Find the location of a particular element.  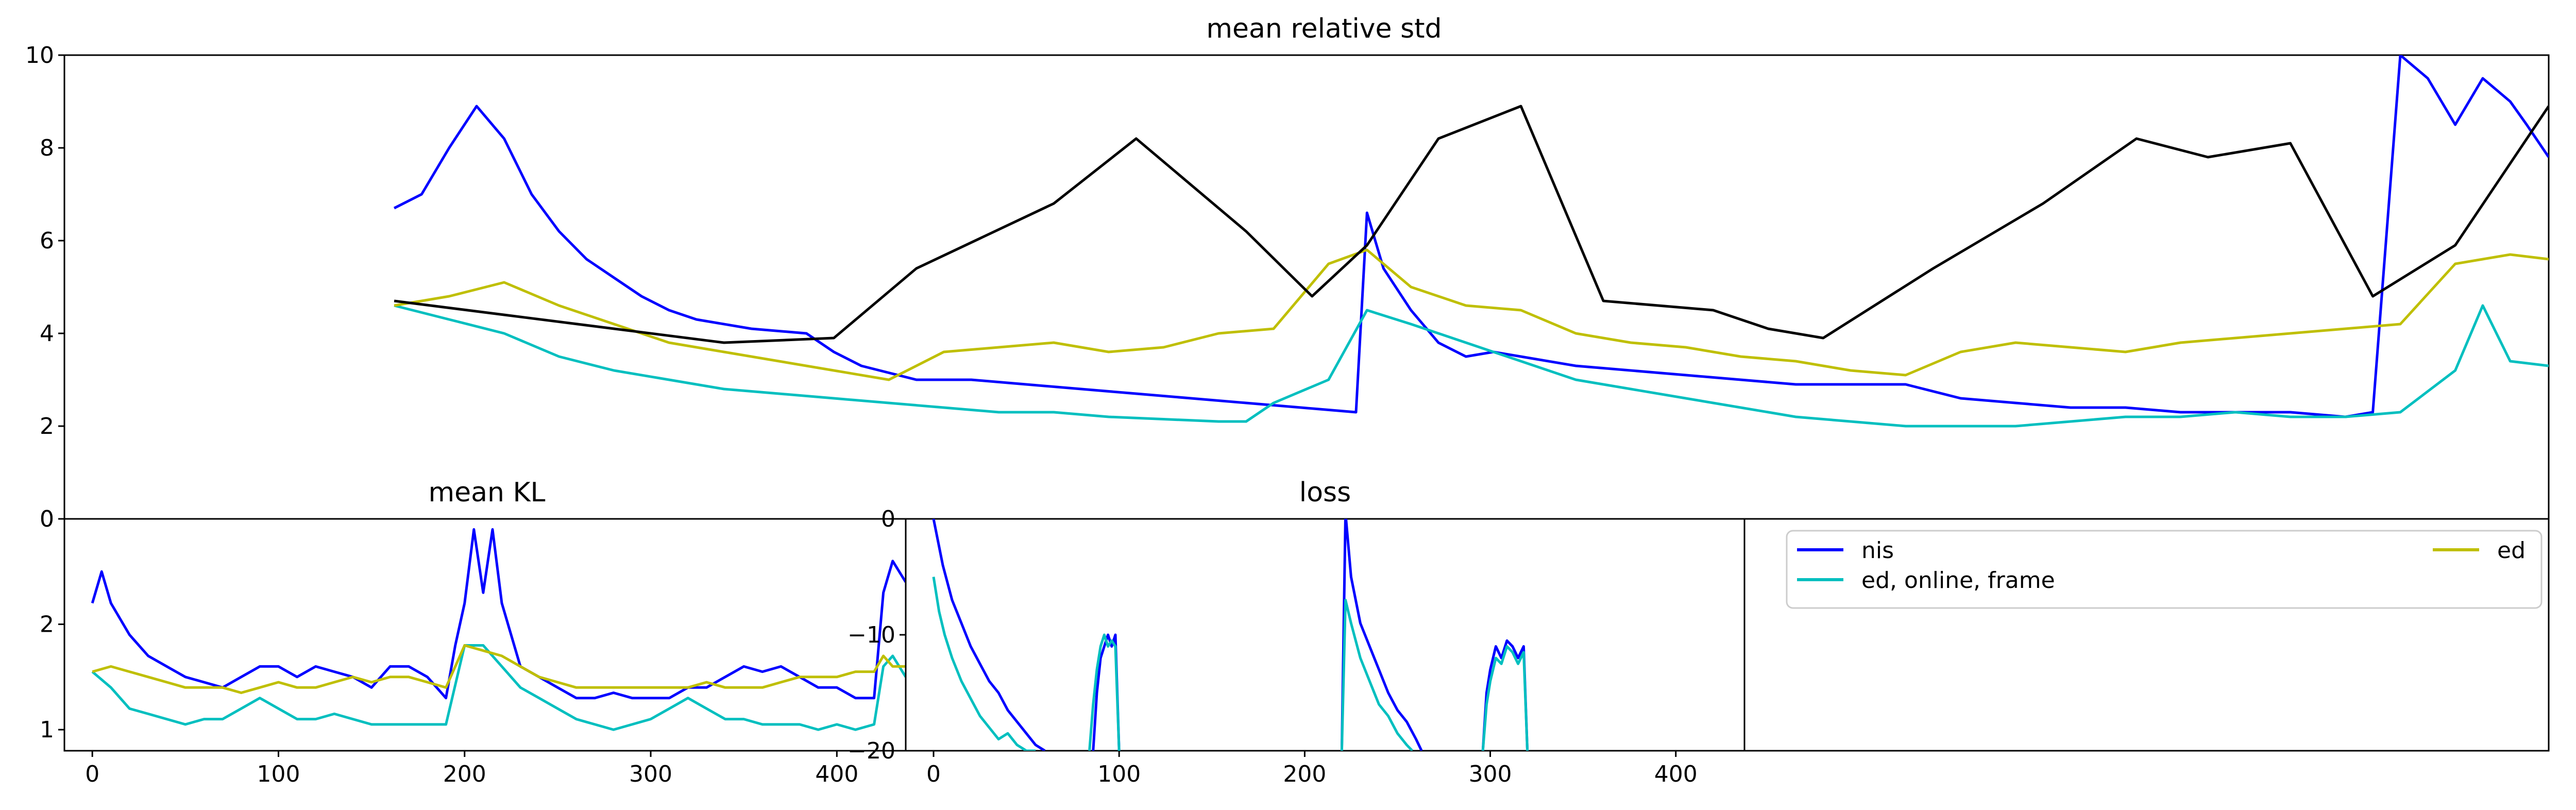

top-series-ed is located at coordinates (1471, 314).